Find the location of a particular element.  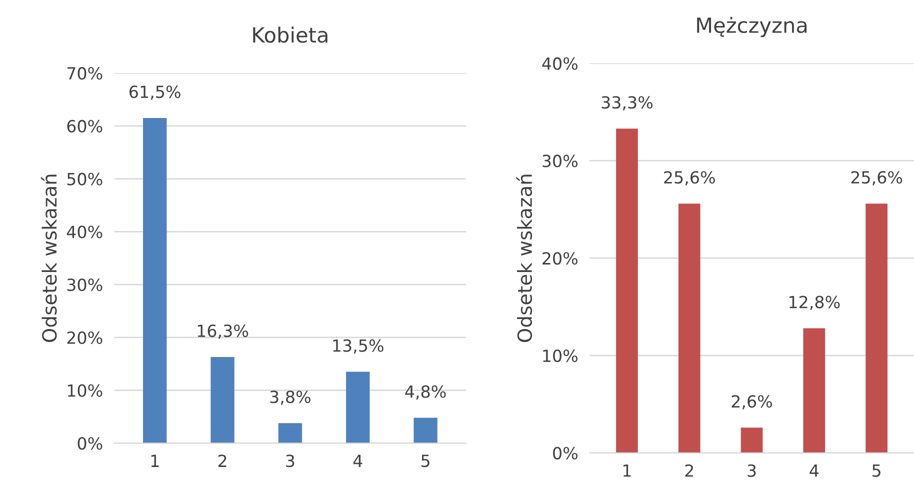

y-tick-label: 60% is located at coordinates (84, 126).